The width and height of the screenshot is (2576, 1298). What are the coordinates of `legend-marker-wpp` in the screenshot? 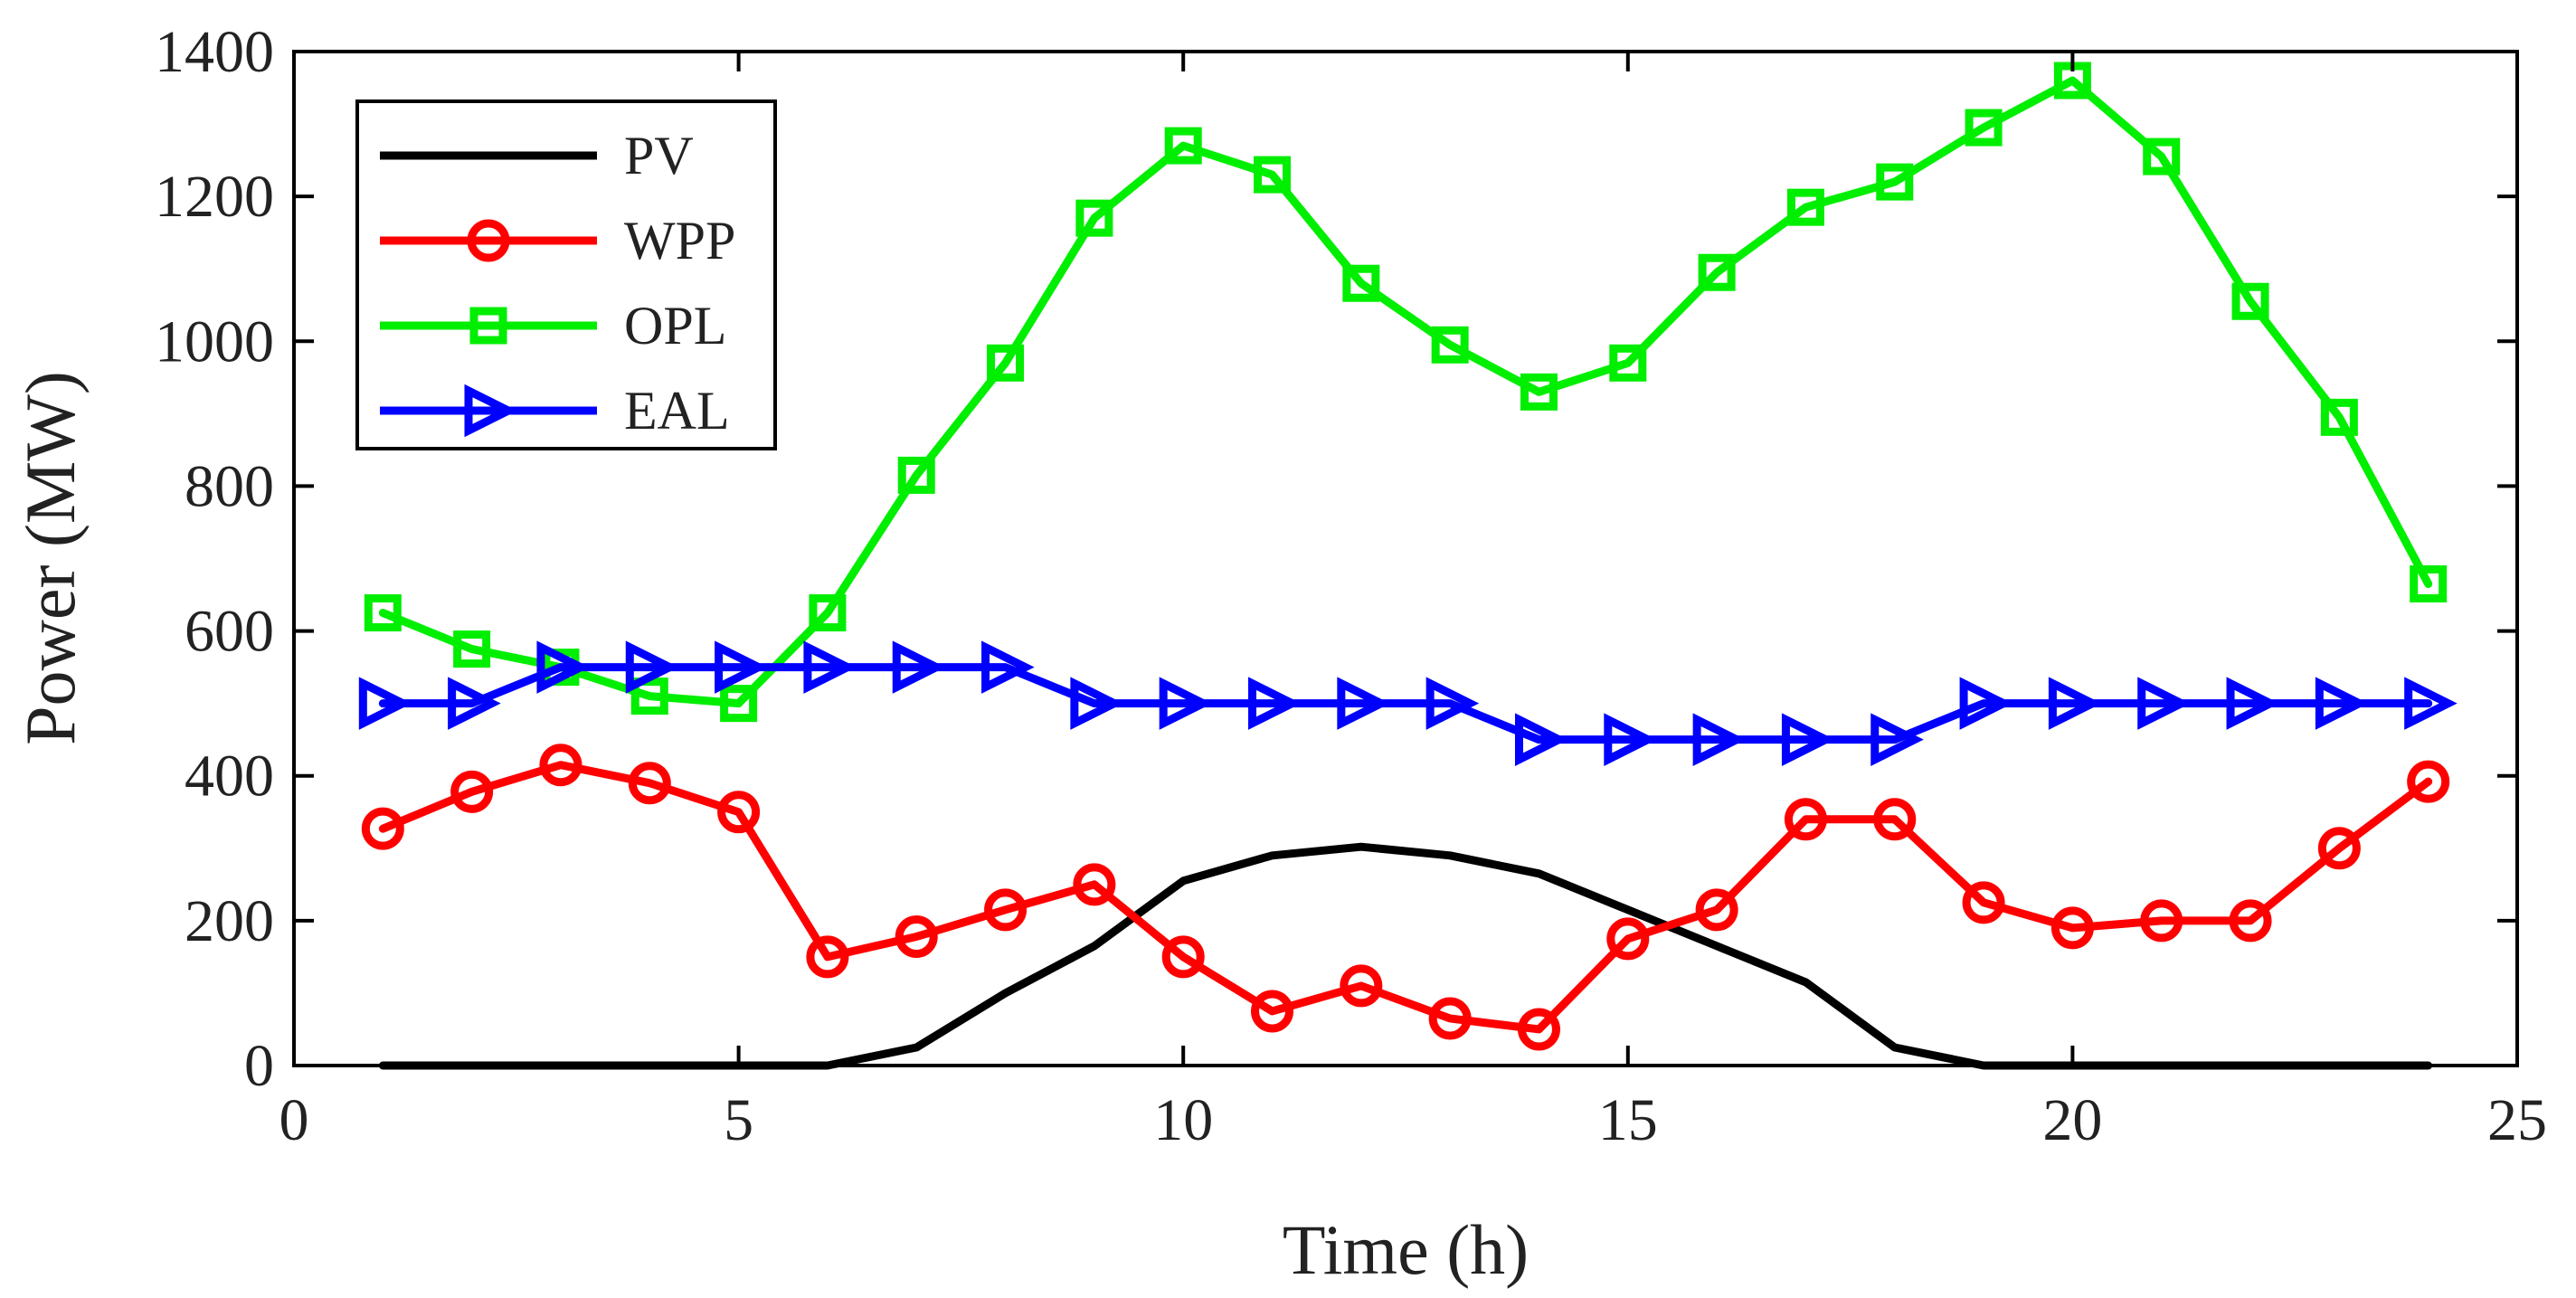 It's located at (488, 240).